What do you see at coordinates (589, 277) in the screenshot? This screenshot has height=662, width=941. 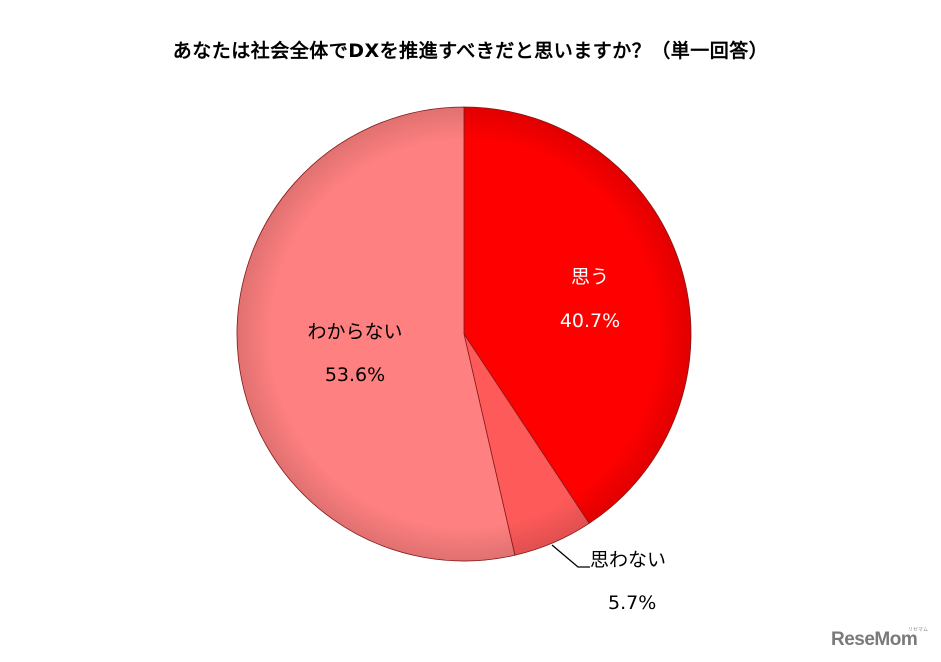 I see `slice-label-omou-name: 思う` at bounding box center [589, 277].